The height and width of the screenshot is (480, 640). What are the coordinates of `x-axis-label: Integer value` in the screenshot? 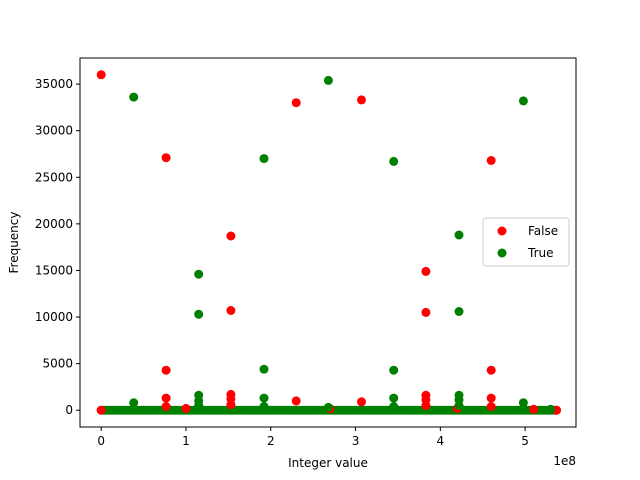 It's located at (328, 463).